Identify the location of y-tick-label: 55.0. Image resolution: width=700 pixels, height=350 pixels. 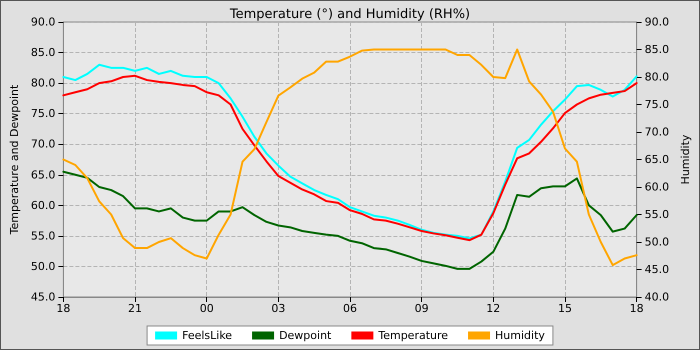
(43, 235).